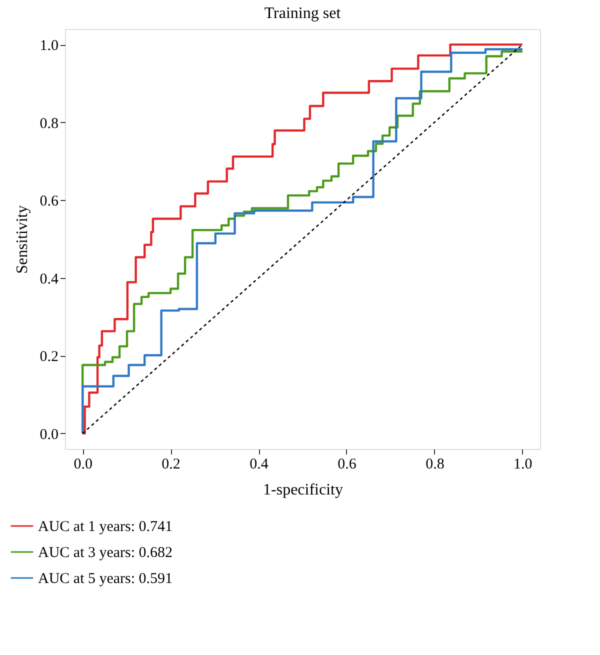  I want to click on y-axis-title: Sensitivity, so click(22, 239).